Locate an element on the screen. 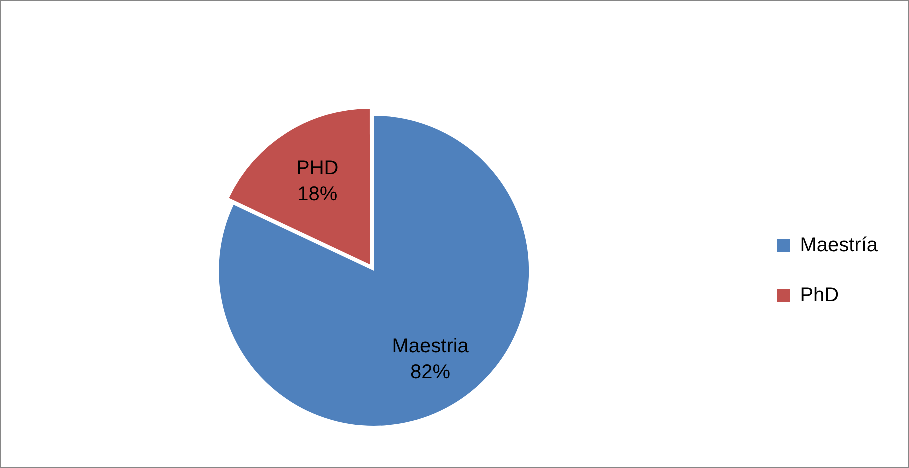 Image resolution: width=909 pixels, height=468 pixels. data-label: PHD 18% is located at coordinates (317, 182).